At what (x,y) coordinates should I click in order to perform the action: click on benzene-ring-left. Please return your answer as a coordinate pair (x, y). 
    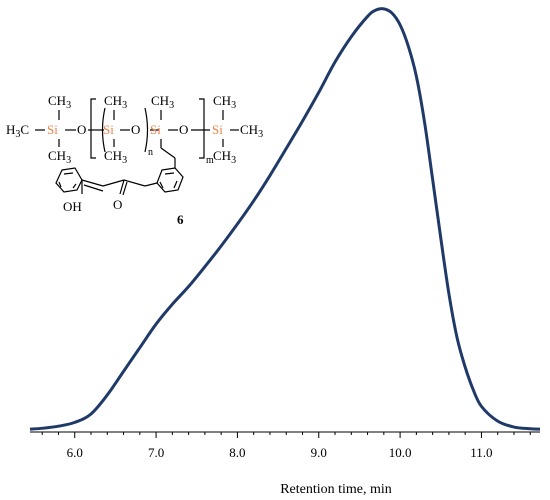
    Looking at the image, I should click on (69, 180).